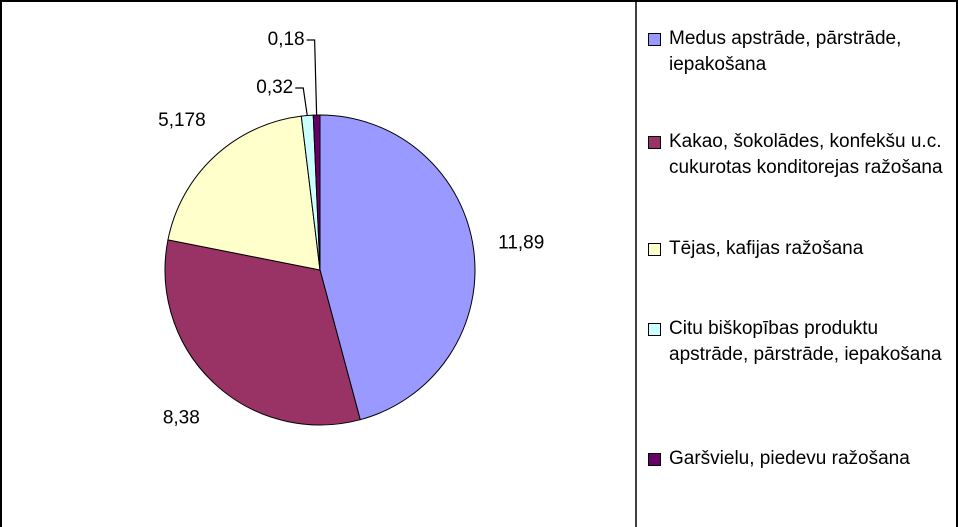 The image size is (958, 527). What do you see at coordinates (789, 458) in the screenshot?
I see `legend-label: Garšvielu, piedevu ražošana` at bounding box center [789, 458].